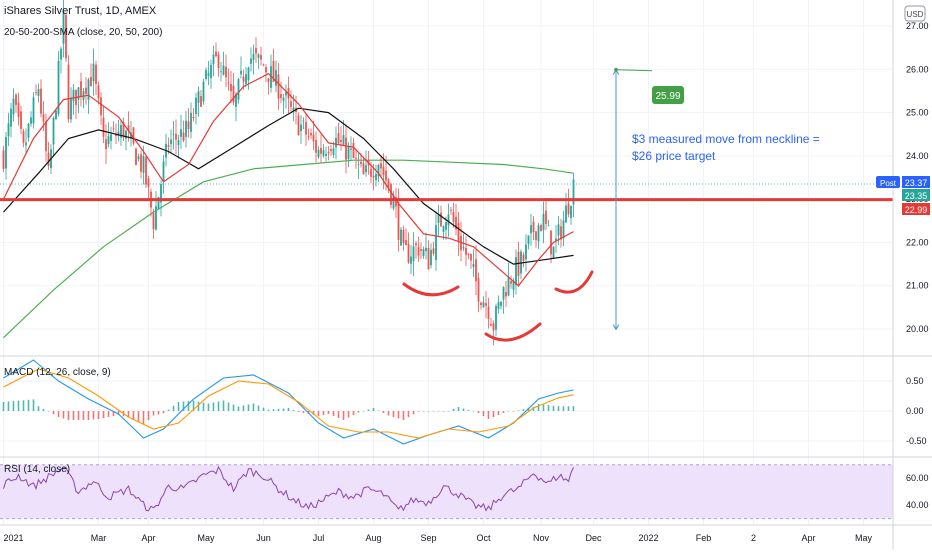  What do you see at coordinates (917, 329) in the screenshot?
I see `price-tick-label: 20.00` at bounding box center [917, 329].